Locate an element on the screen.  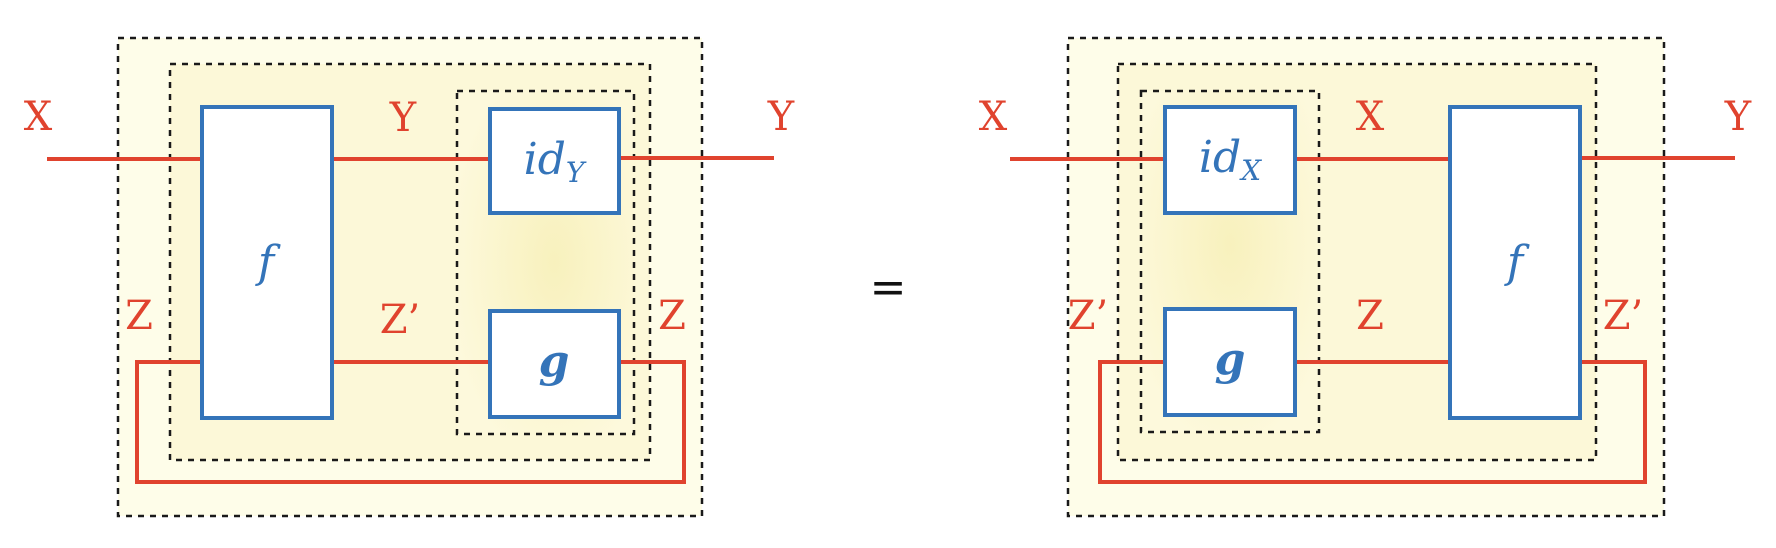
right-box-id-label: idX is located at coordinates (1230, 159).